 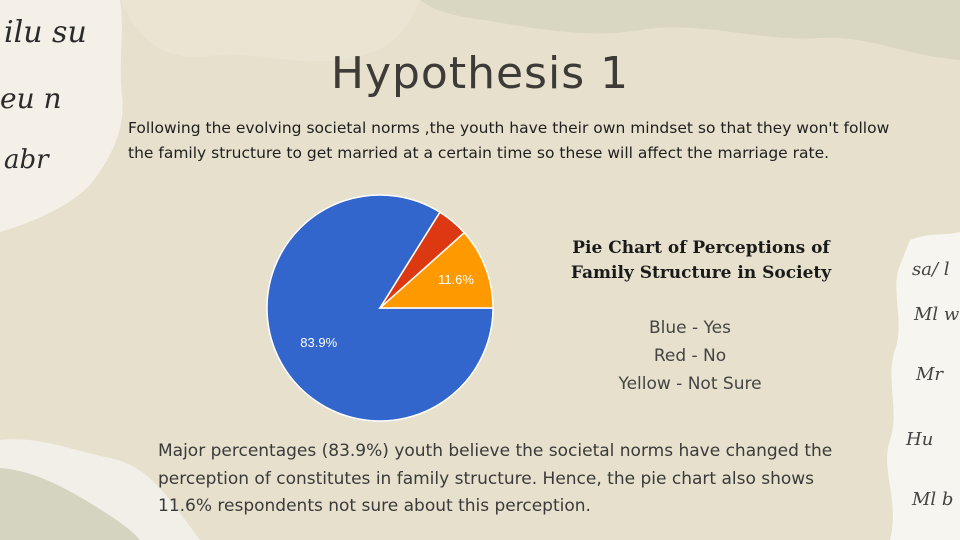 What do you see at coordinates (45, 32) in the screenshot?
I see `svg-text: ilu su` at bounding box center [45, 32].